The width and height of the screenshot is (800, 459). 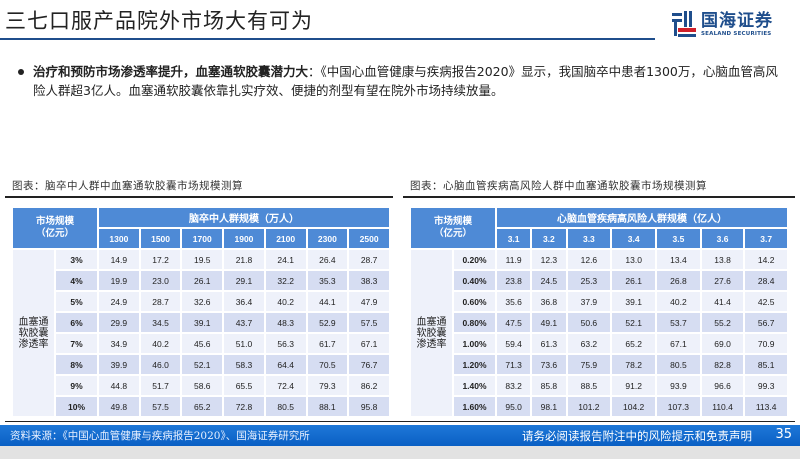 I want to click on slide-header: 三七口服产品院外市场大有可为 国海证券 SEALAND SECURITIES, so click(x=400, y=21).